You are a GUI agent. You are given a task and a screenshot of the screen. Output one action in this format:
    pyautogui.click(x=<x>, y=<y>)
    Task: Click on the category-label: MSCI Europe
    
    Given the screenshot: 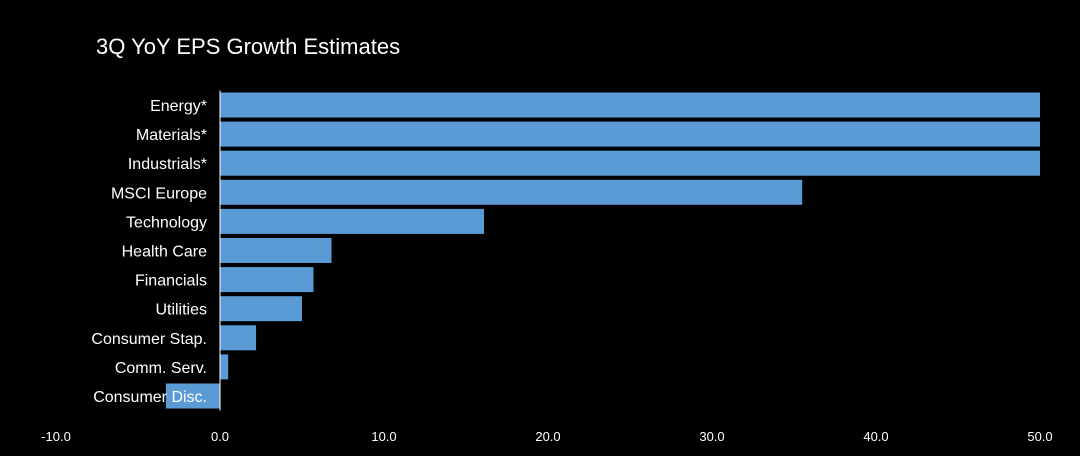 What is the action you would take?
    pyautogui.click(x=159, y=193)
    